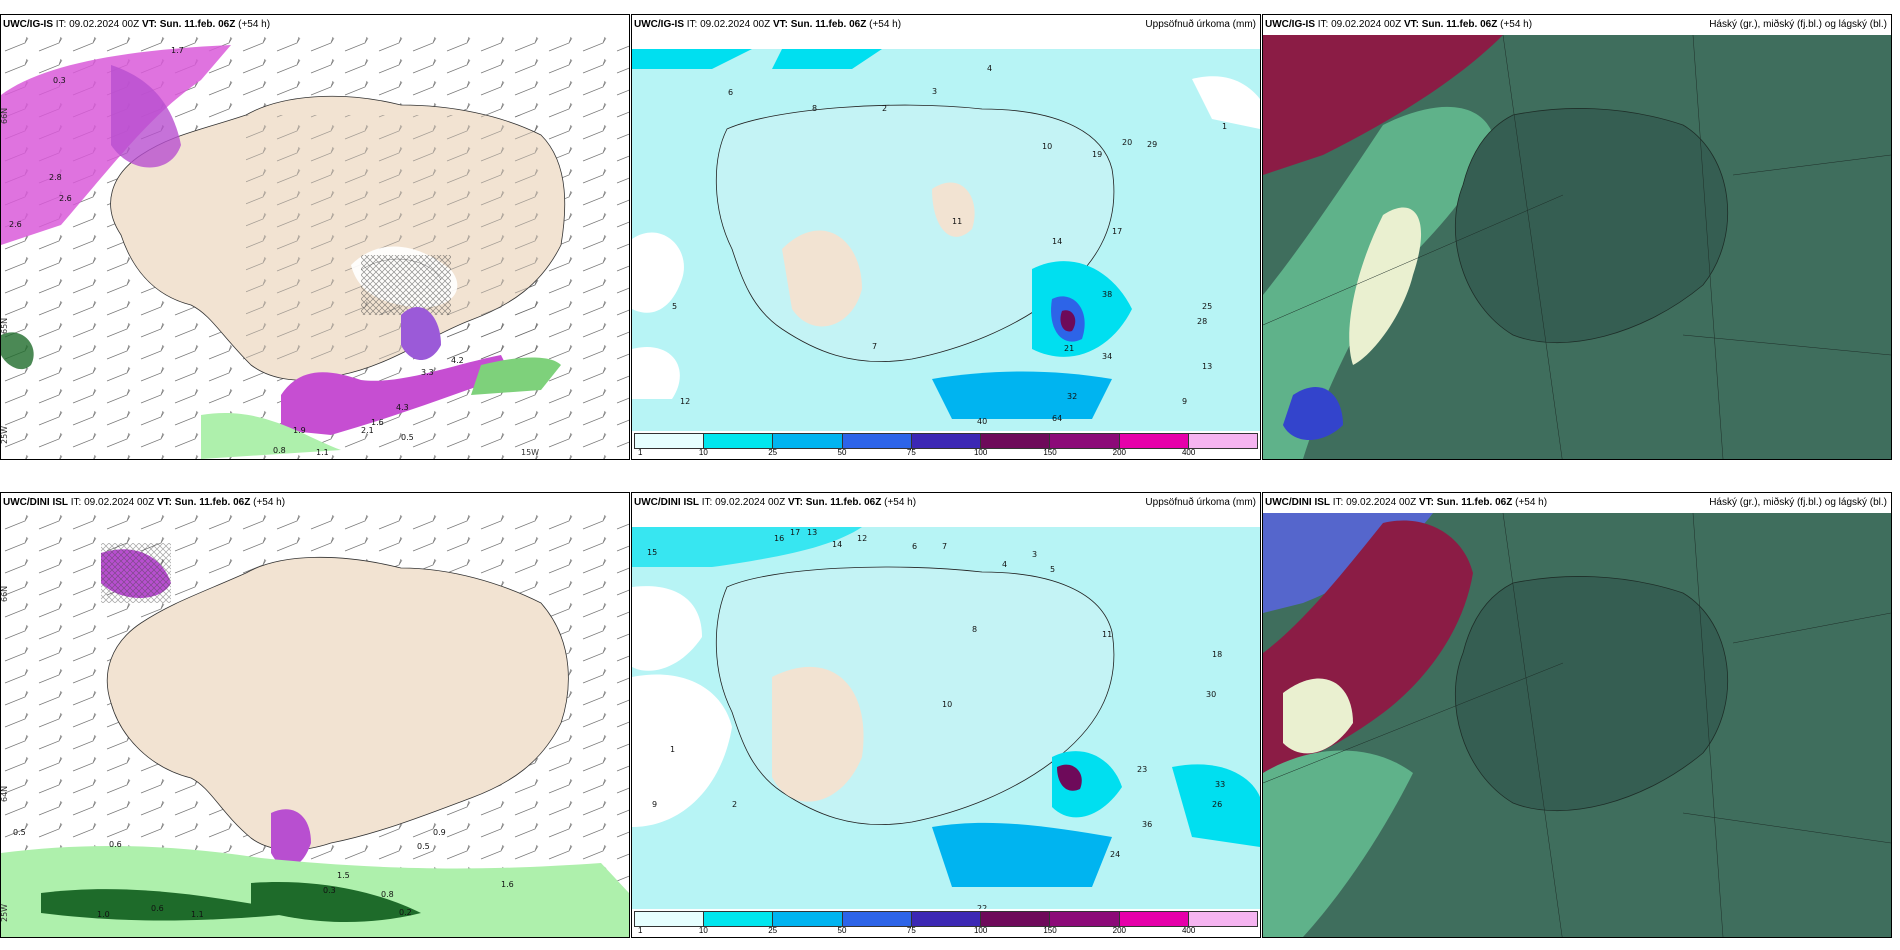 Image resolution: width=1900 pixels, height=950 pixels. What do you see at coordinates (402, 407) in the screenshot?
I see `snow-label: 4.3` at bounding box center [402, 407].